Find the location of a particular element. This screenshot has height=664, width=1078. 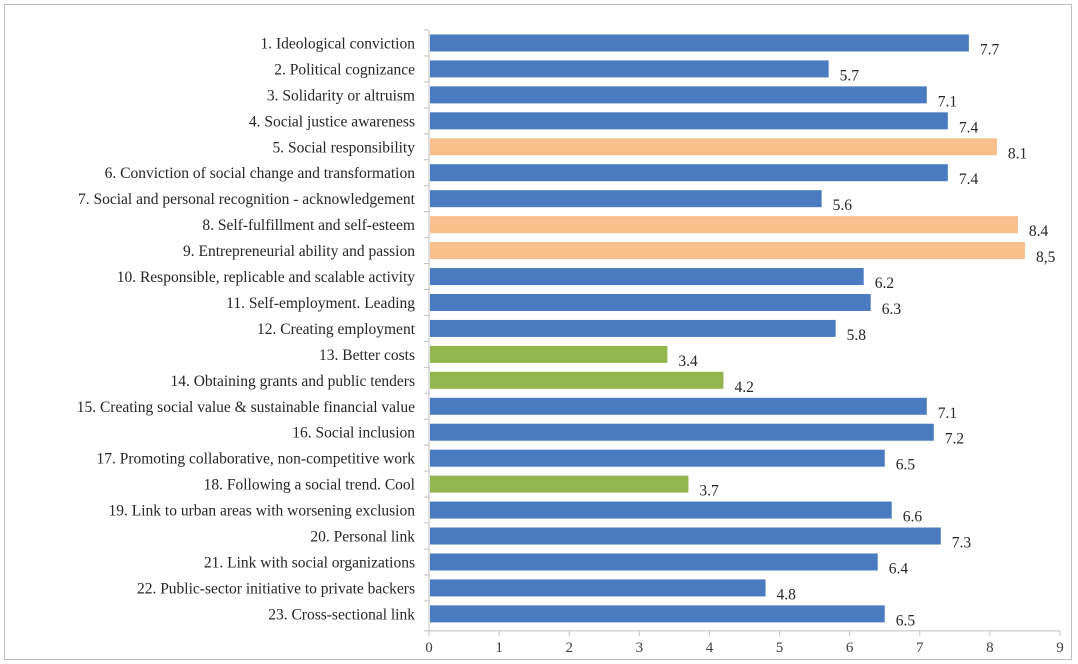

data-label: 8.1 is located at coordinates (1017, 153).